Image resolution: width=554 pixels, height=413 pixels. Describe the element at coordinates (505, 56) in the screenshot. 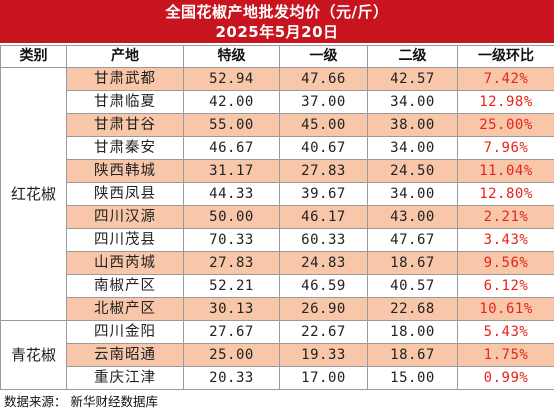

I see `header-first-grade-change: 一级环比` at that location.